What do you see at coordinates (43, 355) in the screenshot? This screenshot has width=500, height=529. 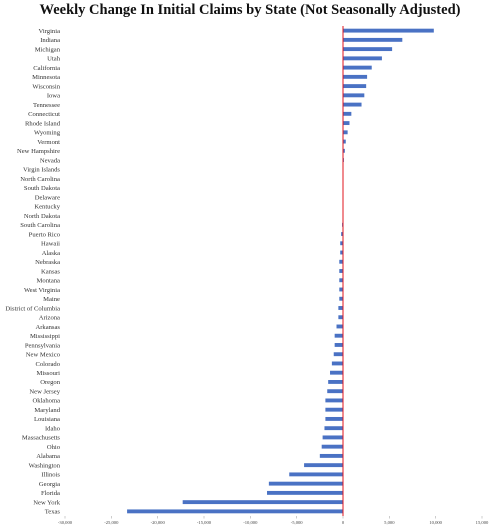 I see `category-label: New Mexico` at bounding box center [43, 355].